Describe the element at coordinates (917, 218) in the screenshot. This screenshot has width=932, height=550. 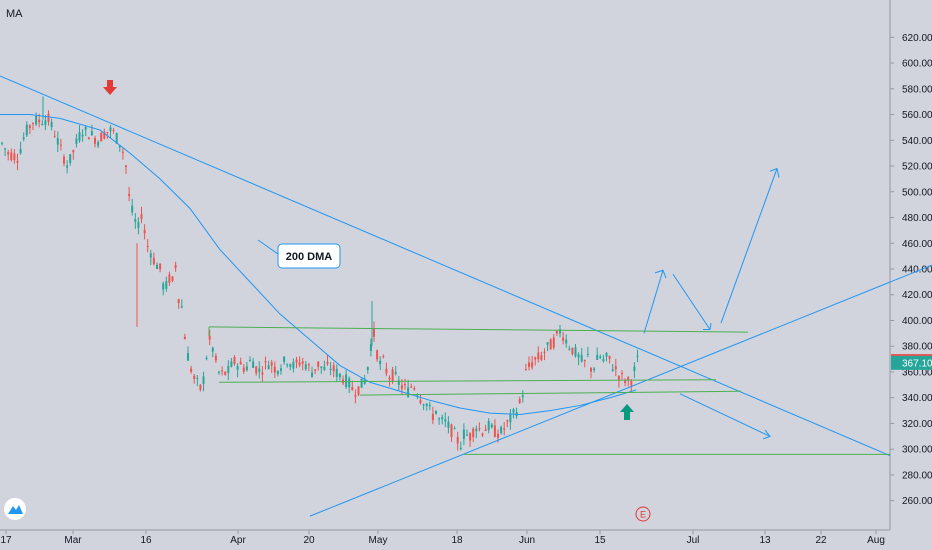
I see `price-tick-label: 480.00` at that location.